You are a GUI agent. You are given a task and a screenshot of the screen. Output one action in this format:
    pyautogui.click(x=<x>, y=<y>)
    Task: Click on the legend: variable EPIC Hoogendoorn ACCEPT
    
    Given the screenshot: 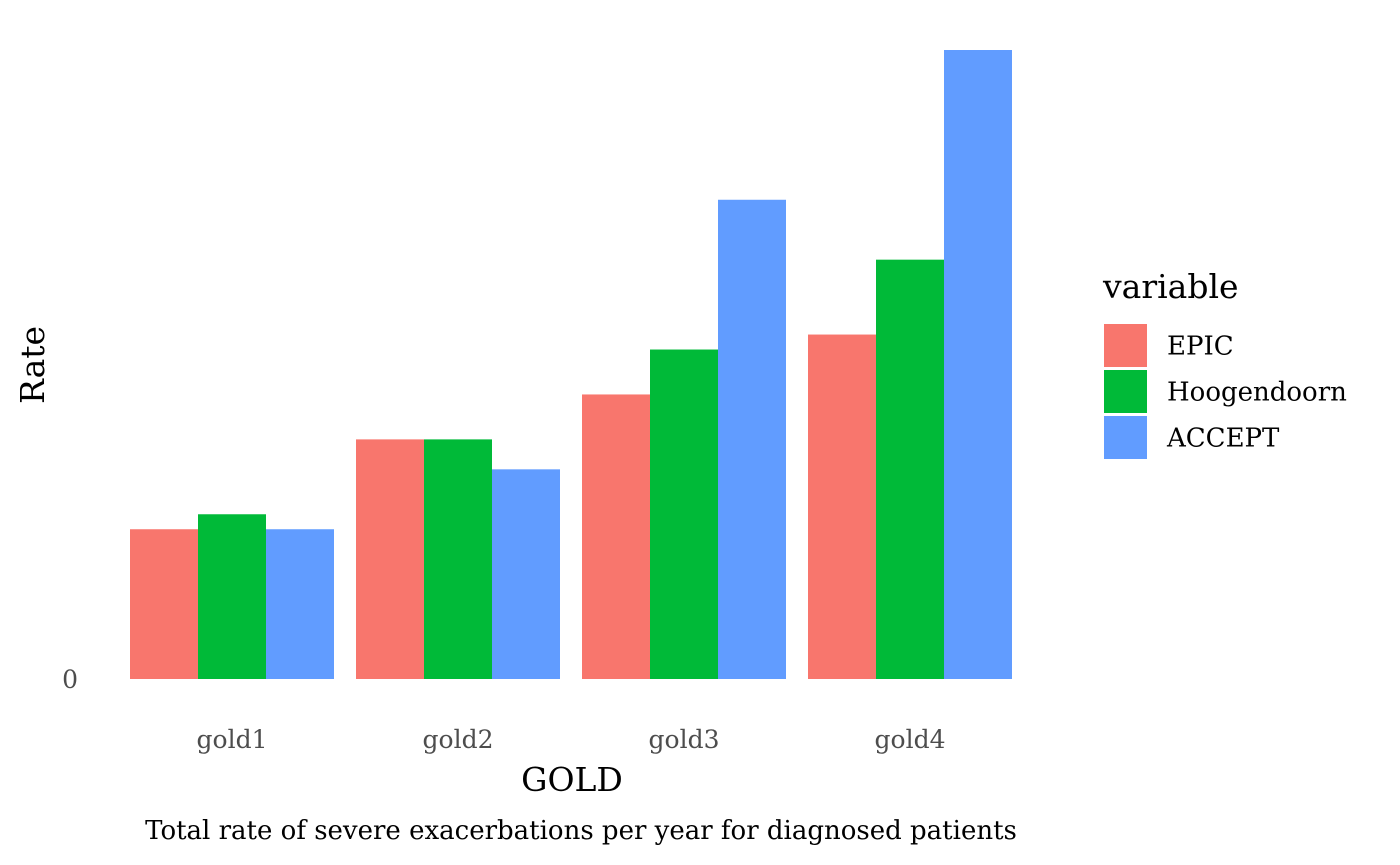 What is the action you would take?
    pyautogui.click(x=1224, y=363)
    